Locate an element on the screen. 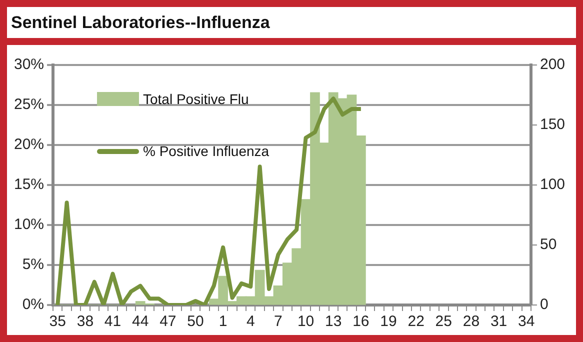 Image resolution: width=583 pixels, height=342 pixels. legend-label: Total Positive Flu is located at coordinates (196, 99).